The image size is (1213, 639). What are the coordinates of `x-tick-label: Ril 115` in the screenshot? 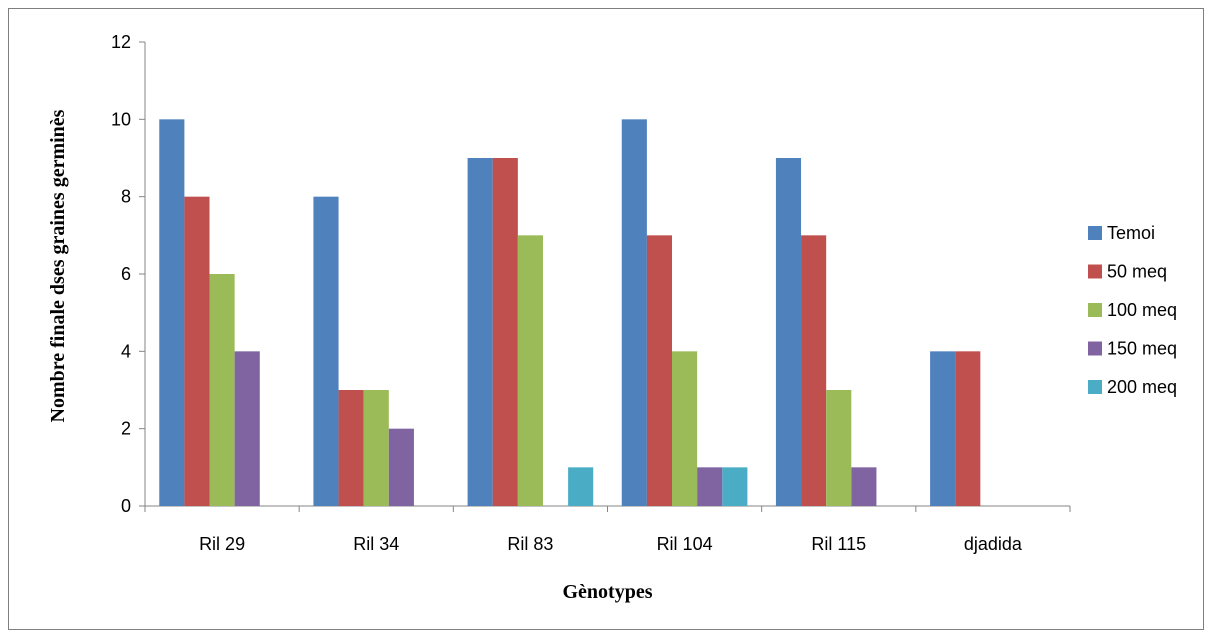 It's located at (838, 544).